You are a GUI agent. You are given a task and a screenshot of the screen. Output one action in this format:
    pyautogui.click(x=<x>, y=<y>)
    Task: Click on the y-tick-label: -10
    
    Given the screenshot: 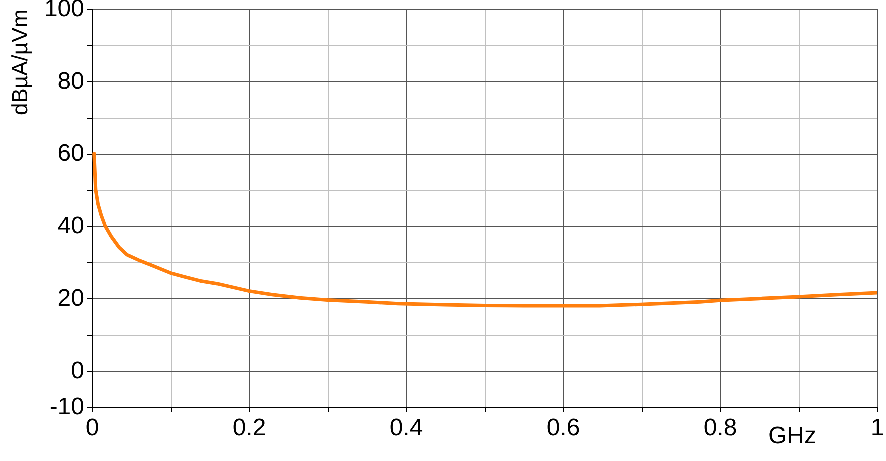 What is the action you would take?
    pyautogui.click(x=67, y=407)
    